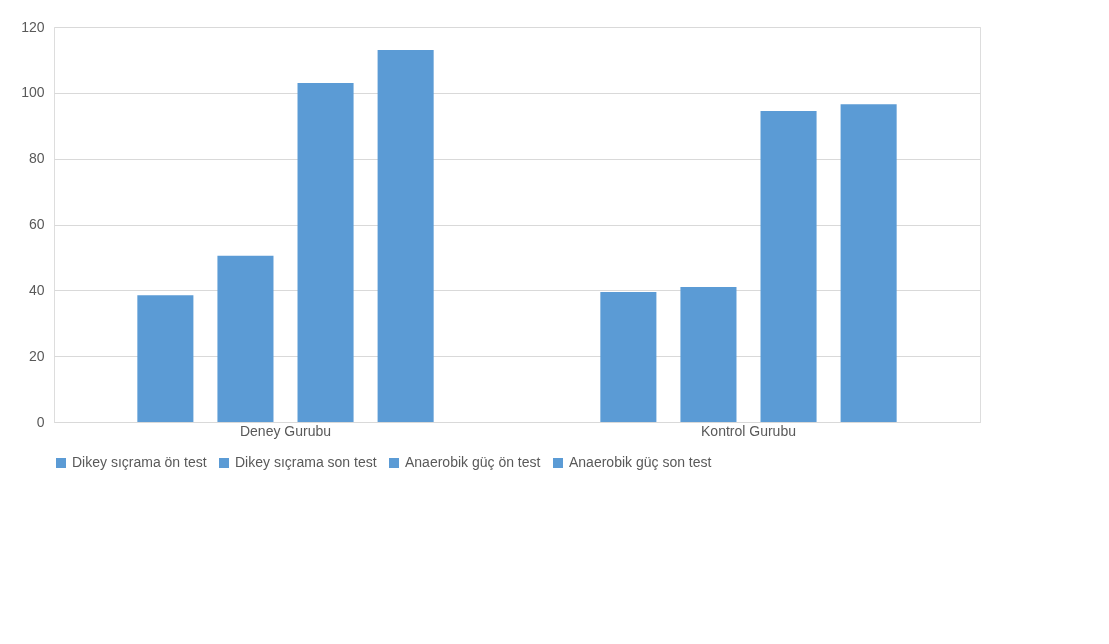 This screenshot has width=1109, height=644. Describe the element at coordinates (473, 462) in the screenshot. I see `legend-label: Anaerobik güç ön test` at that location.